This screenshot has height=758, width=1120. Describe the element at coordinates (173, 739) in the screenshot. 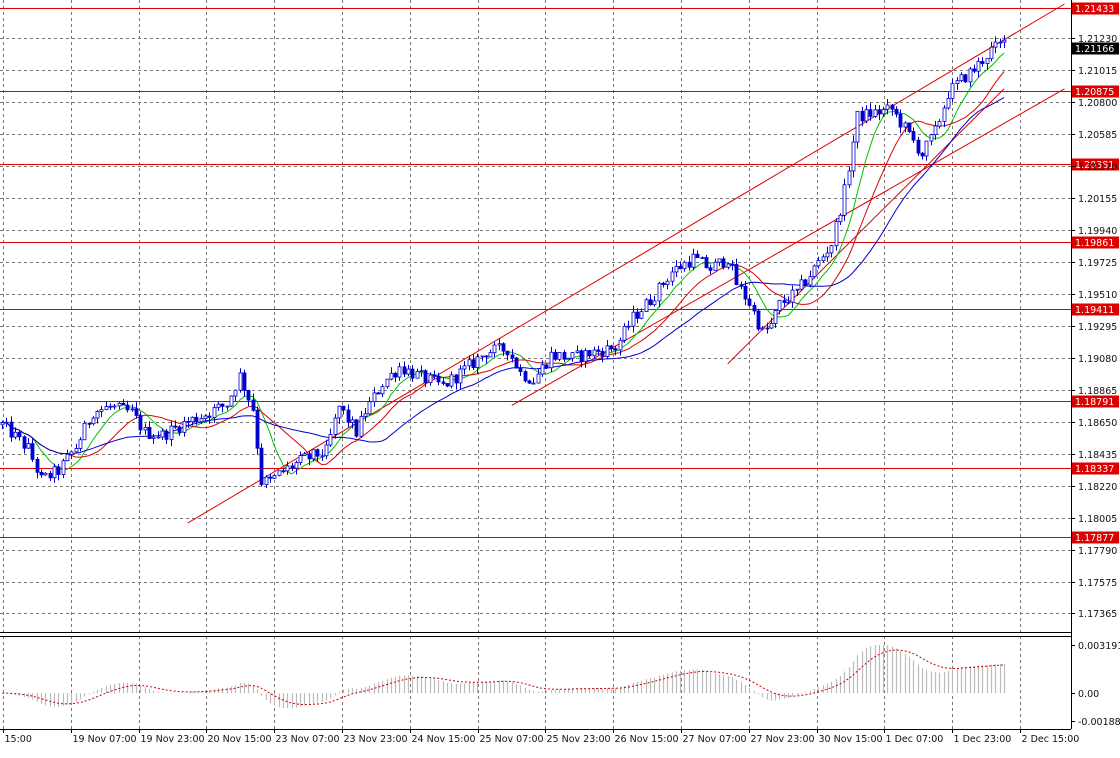

I see `time-tick-label: 19 Nov 23:00` at that location.